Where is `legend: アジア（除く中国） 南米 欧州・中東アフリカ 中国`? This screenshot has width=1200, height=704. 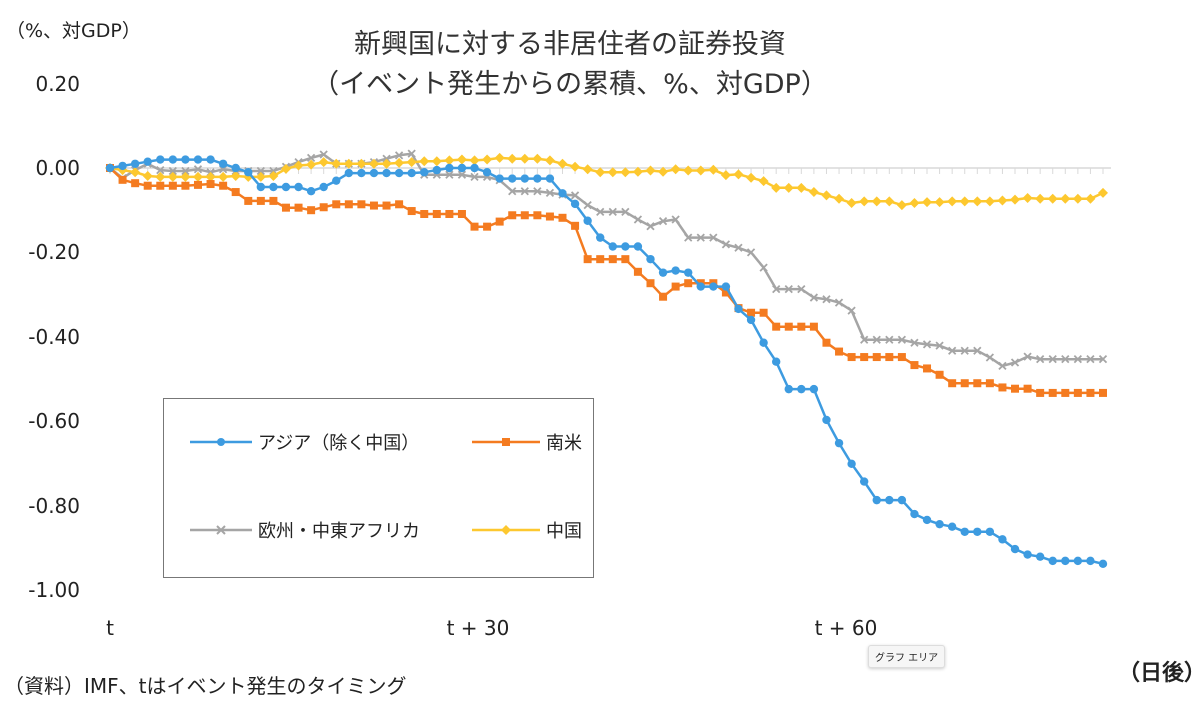 legend: アジア（除く中国） 南米 欧州・中東アフリカ 中国 is located at coordinates (378, 488).